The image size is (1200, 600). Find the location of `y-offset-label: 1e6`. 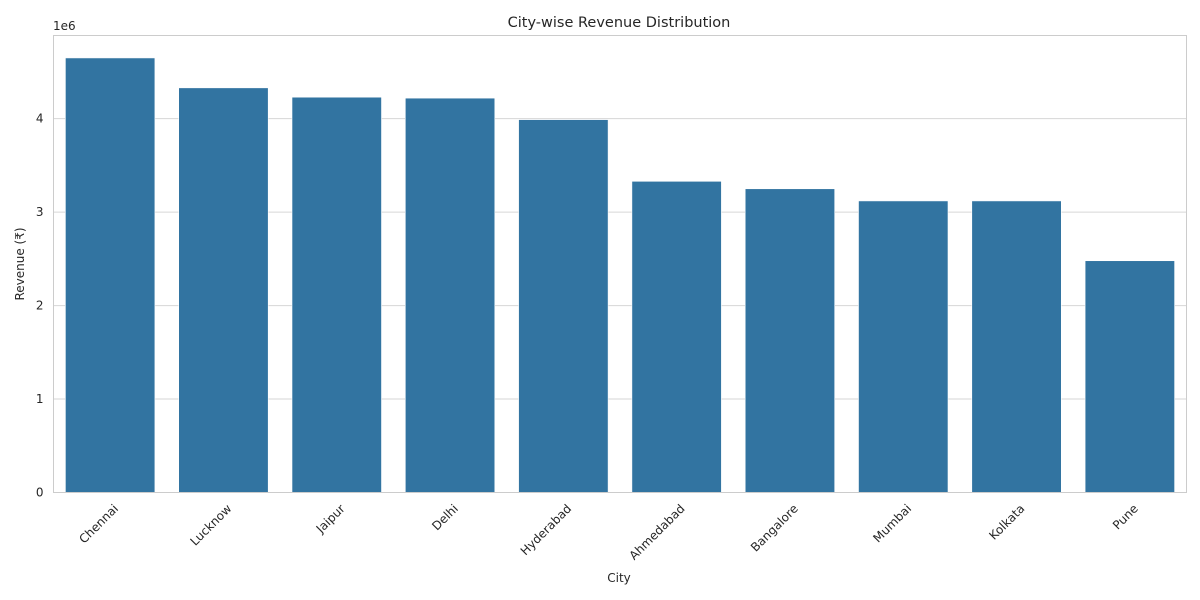

y-offset-label: 1e6 is located at coordinates (64, 26).